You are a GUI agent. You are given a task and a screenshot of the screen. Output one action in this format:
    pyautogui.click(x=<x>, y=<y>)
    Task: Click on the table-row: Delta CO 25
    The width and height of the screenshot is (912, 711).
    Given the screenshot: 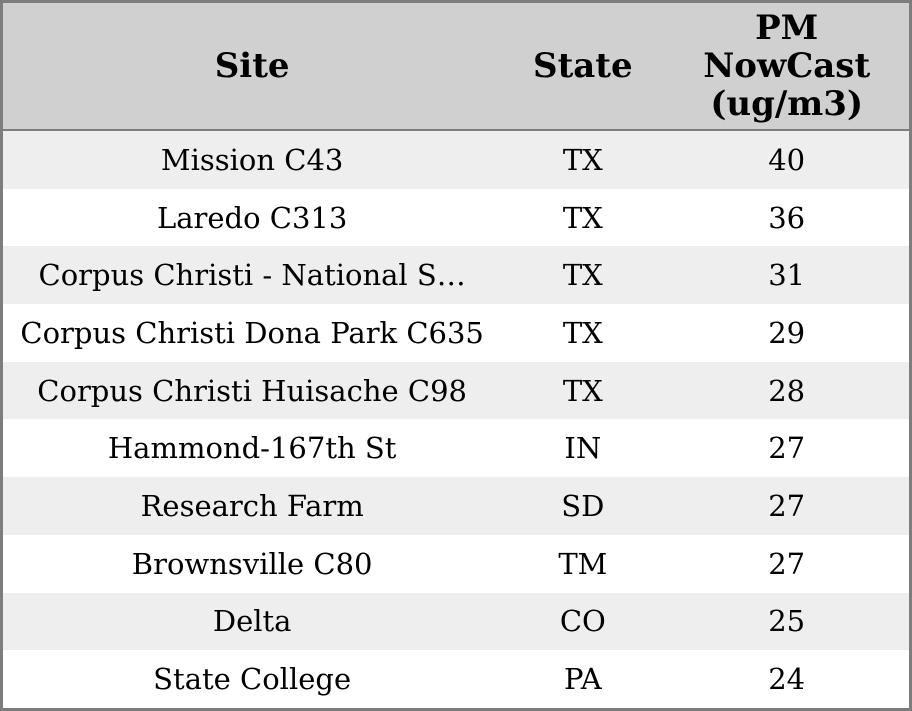 What is the action you would take?
    pyautogui.click(x=456, y=621)
    